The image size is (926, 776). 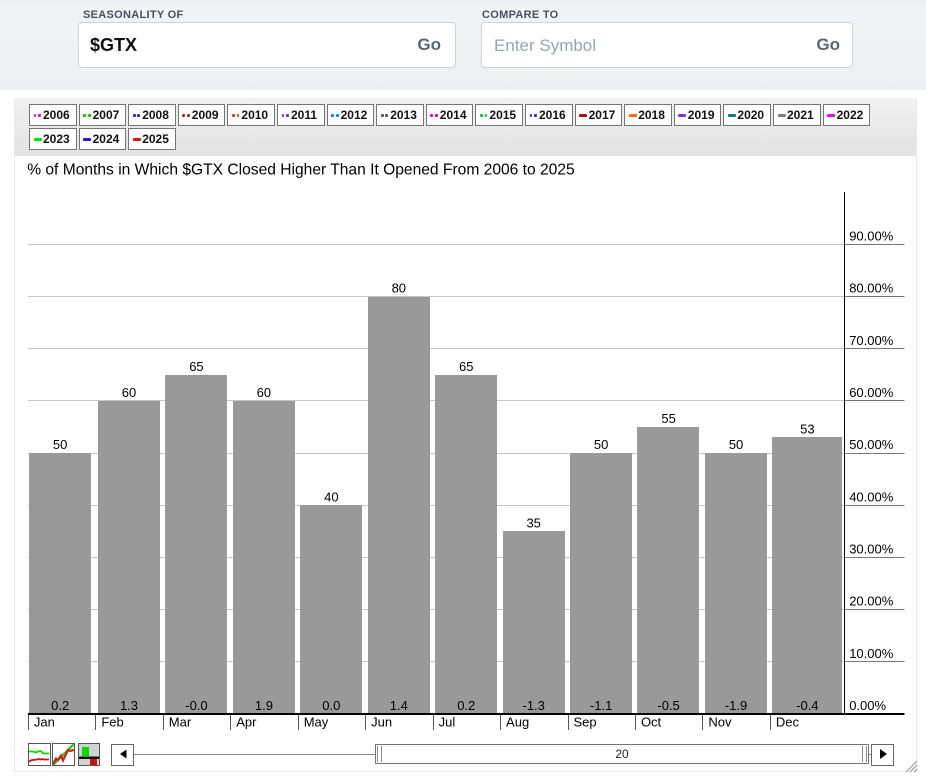 What do you see at coordinates (533, 705) in the screenshot?
I see `svg-text: -1.3` at bounding box center [533, 705].